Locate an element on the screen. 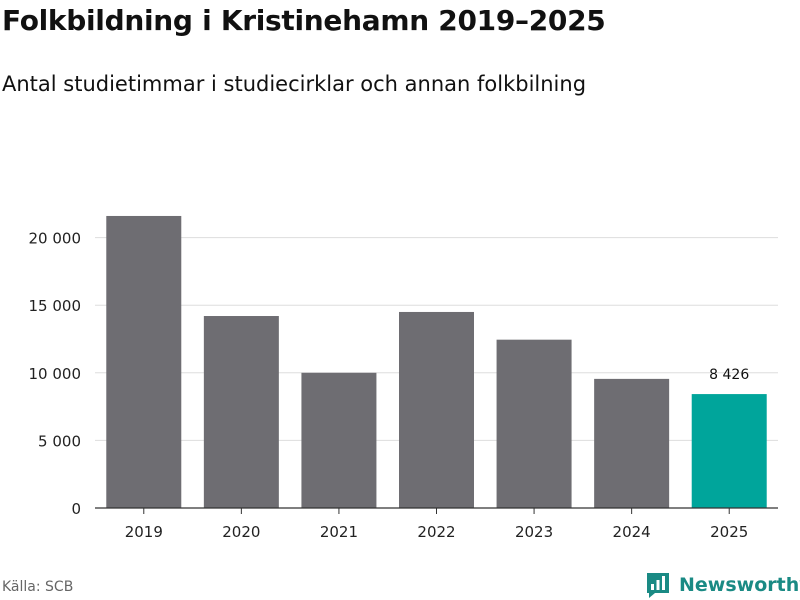 The height and width of the screenshot is (600, 800). y-tick-label: 0 is located at coordinates (76, 509).